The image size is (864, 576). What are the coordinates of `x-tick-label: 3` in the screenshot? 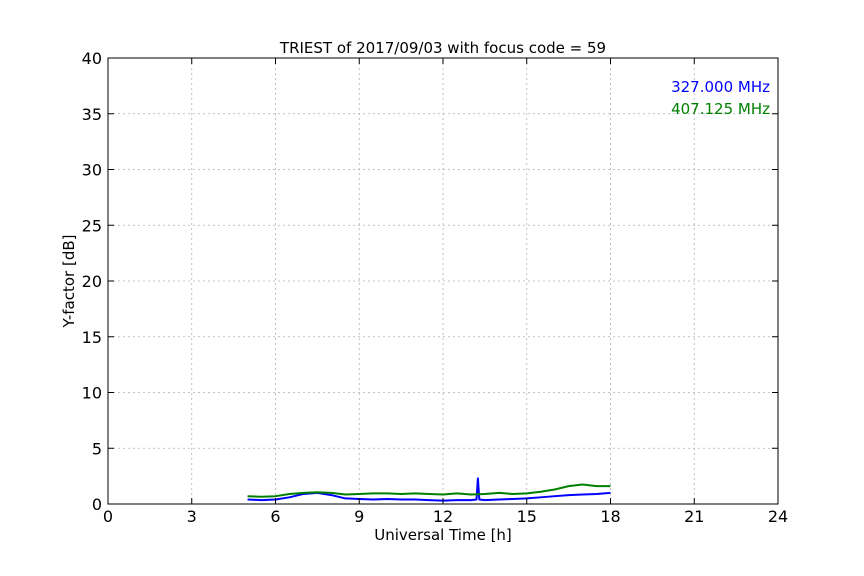 It's located at (192, 516).